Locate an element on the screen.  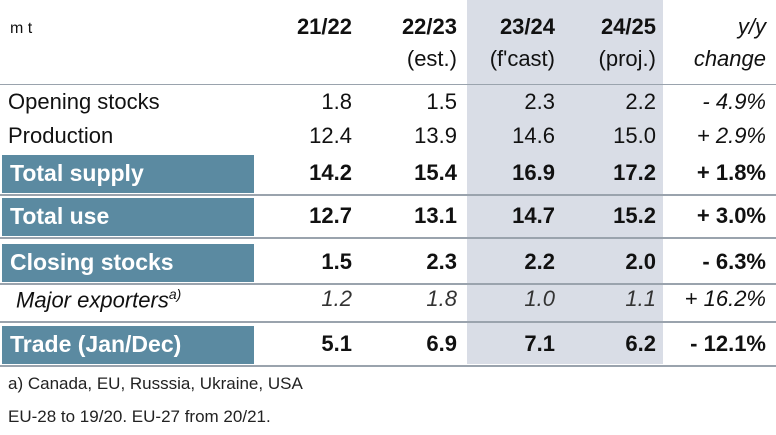
column-header: (proj.) is located at coordinates (627, 58).